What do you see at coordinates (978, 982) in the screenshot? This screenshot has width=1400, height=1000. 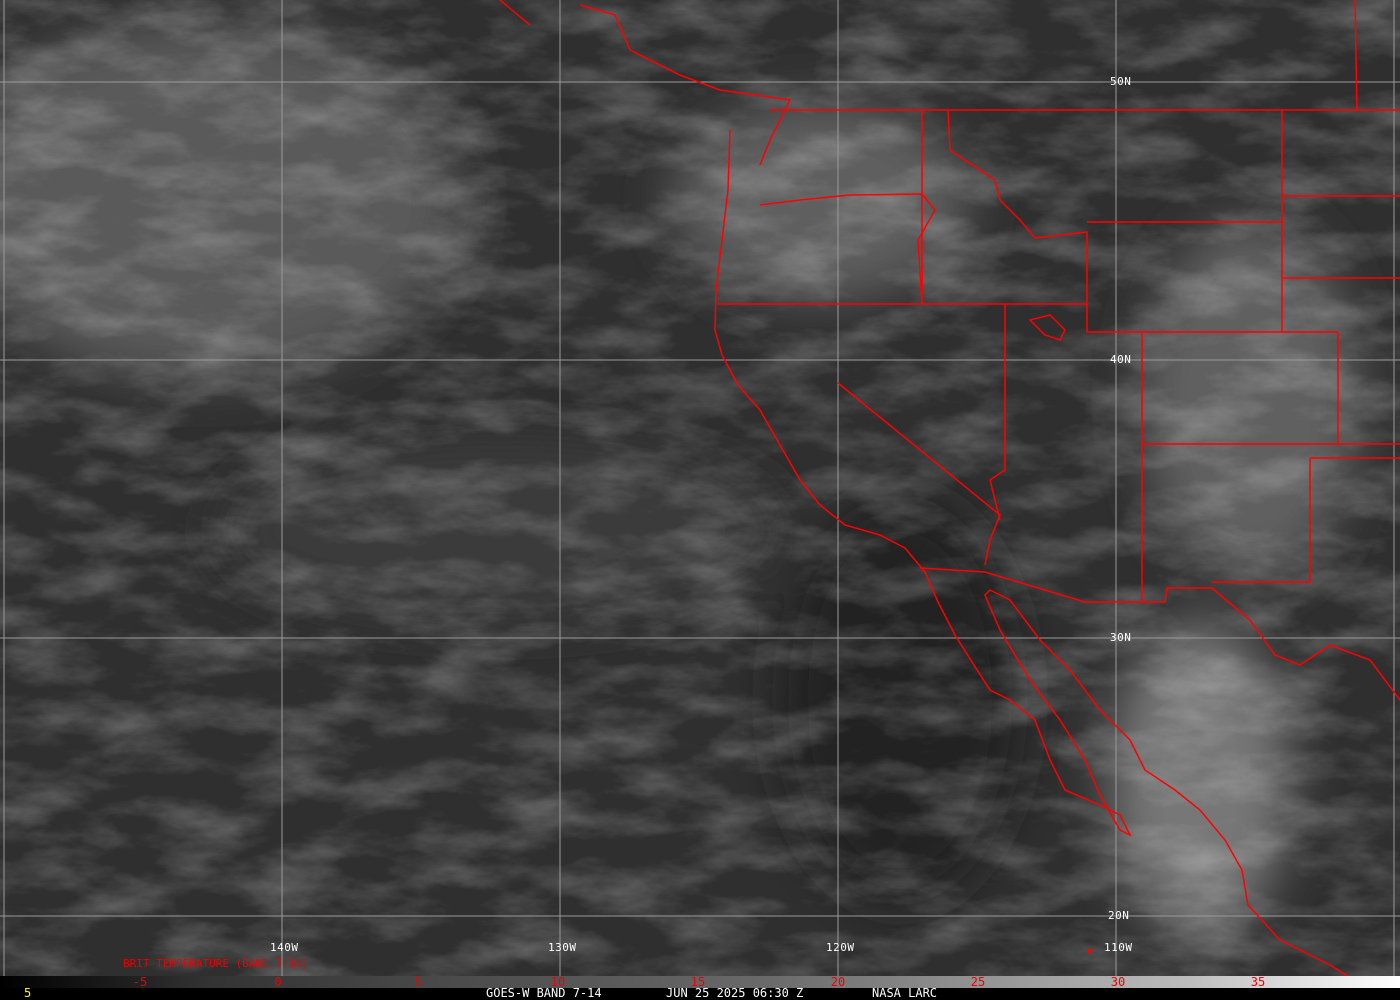 I see `colorbar-tick: 25` at bounding box center [978, 982].